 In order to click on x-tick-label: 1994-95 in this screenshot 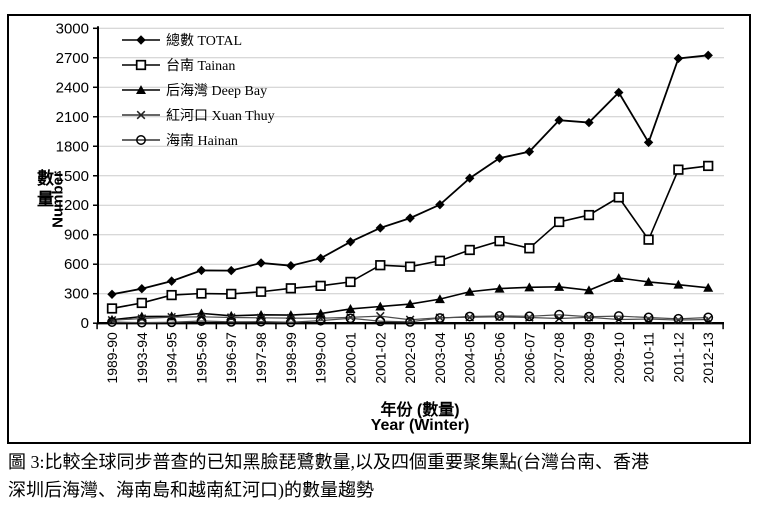, I will do `click(172, 358)`.